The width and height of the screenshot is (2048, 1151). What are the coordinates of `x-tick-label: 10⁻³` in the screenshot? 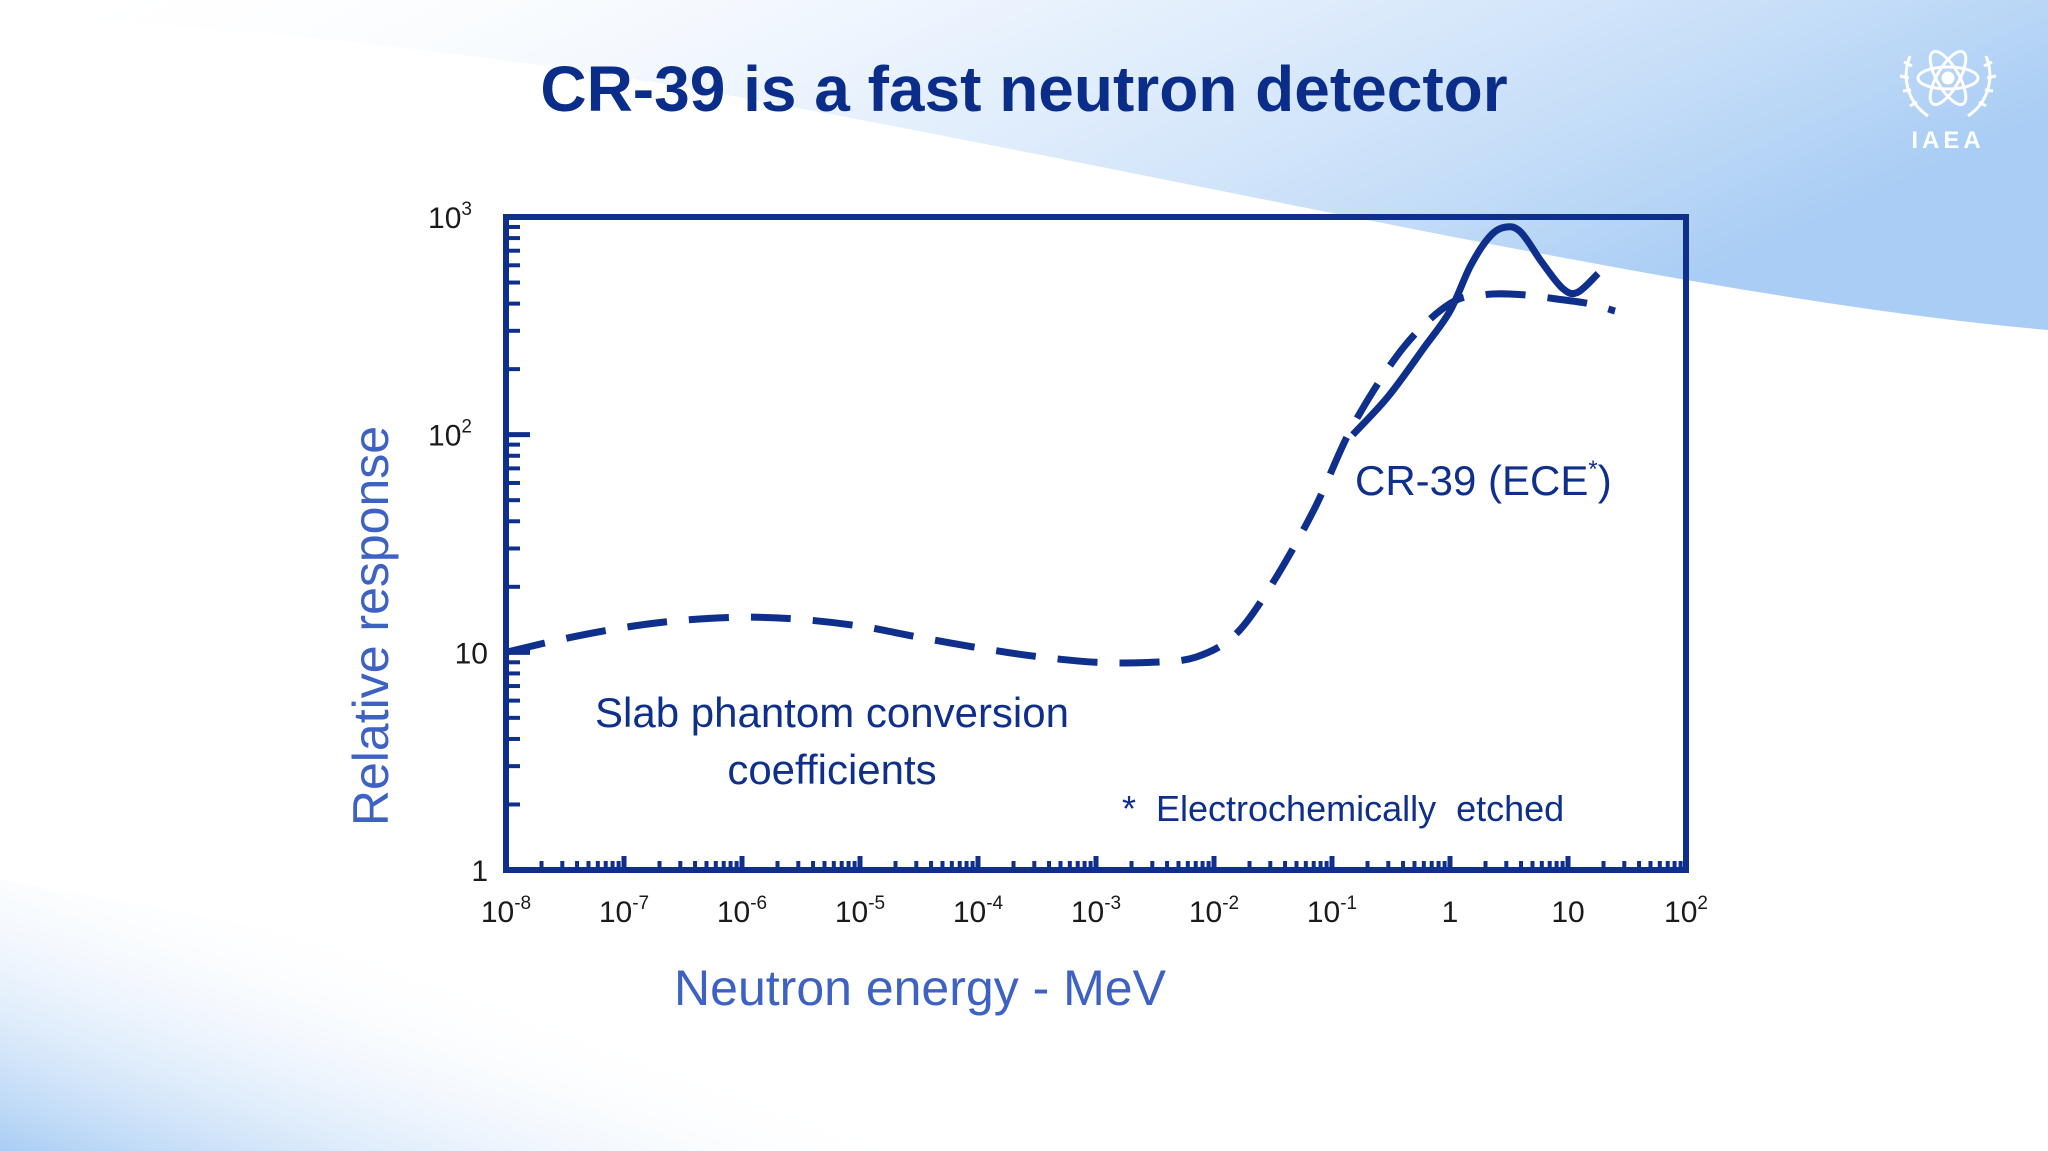 It's located at (1096, 911).